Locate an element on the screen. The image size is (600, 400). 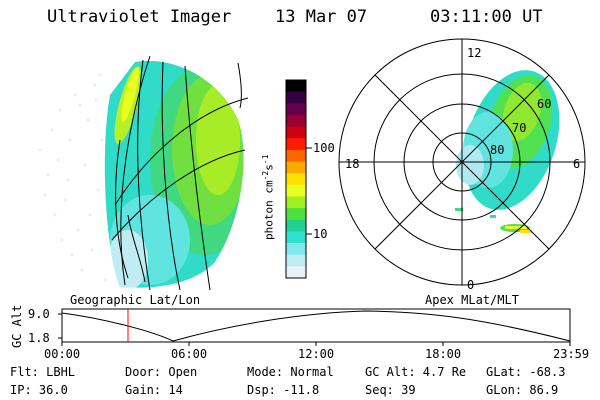
info-glat: GLat: -68.3 is located at coordinates (526, 372).